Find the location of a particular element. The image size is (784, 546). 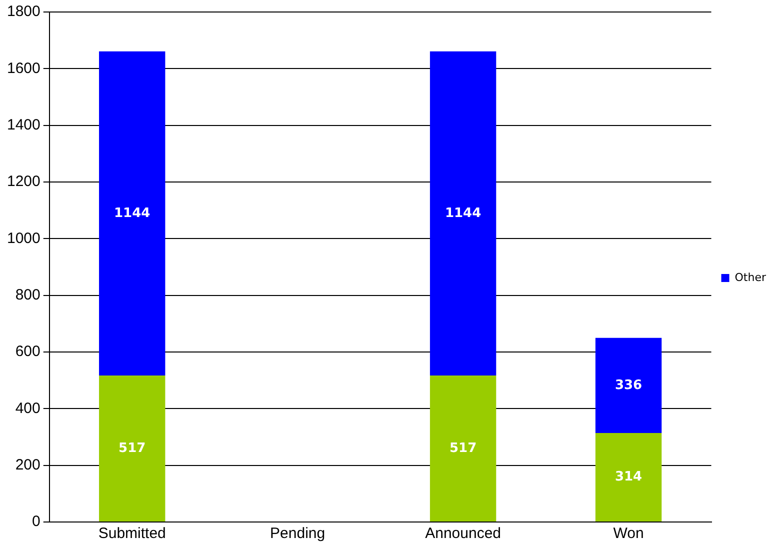

data-label: 314 is located at coordinates (628, 477).